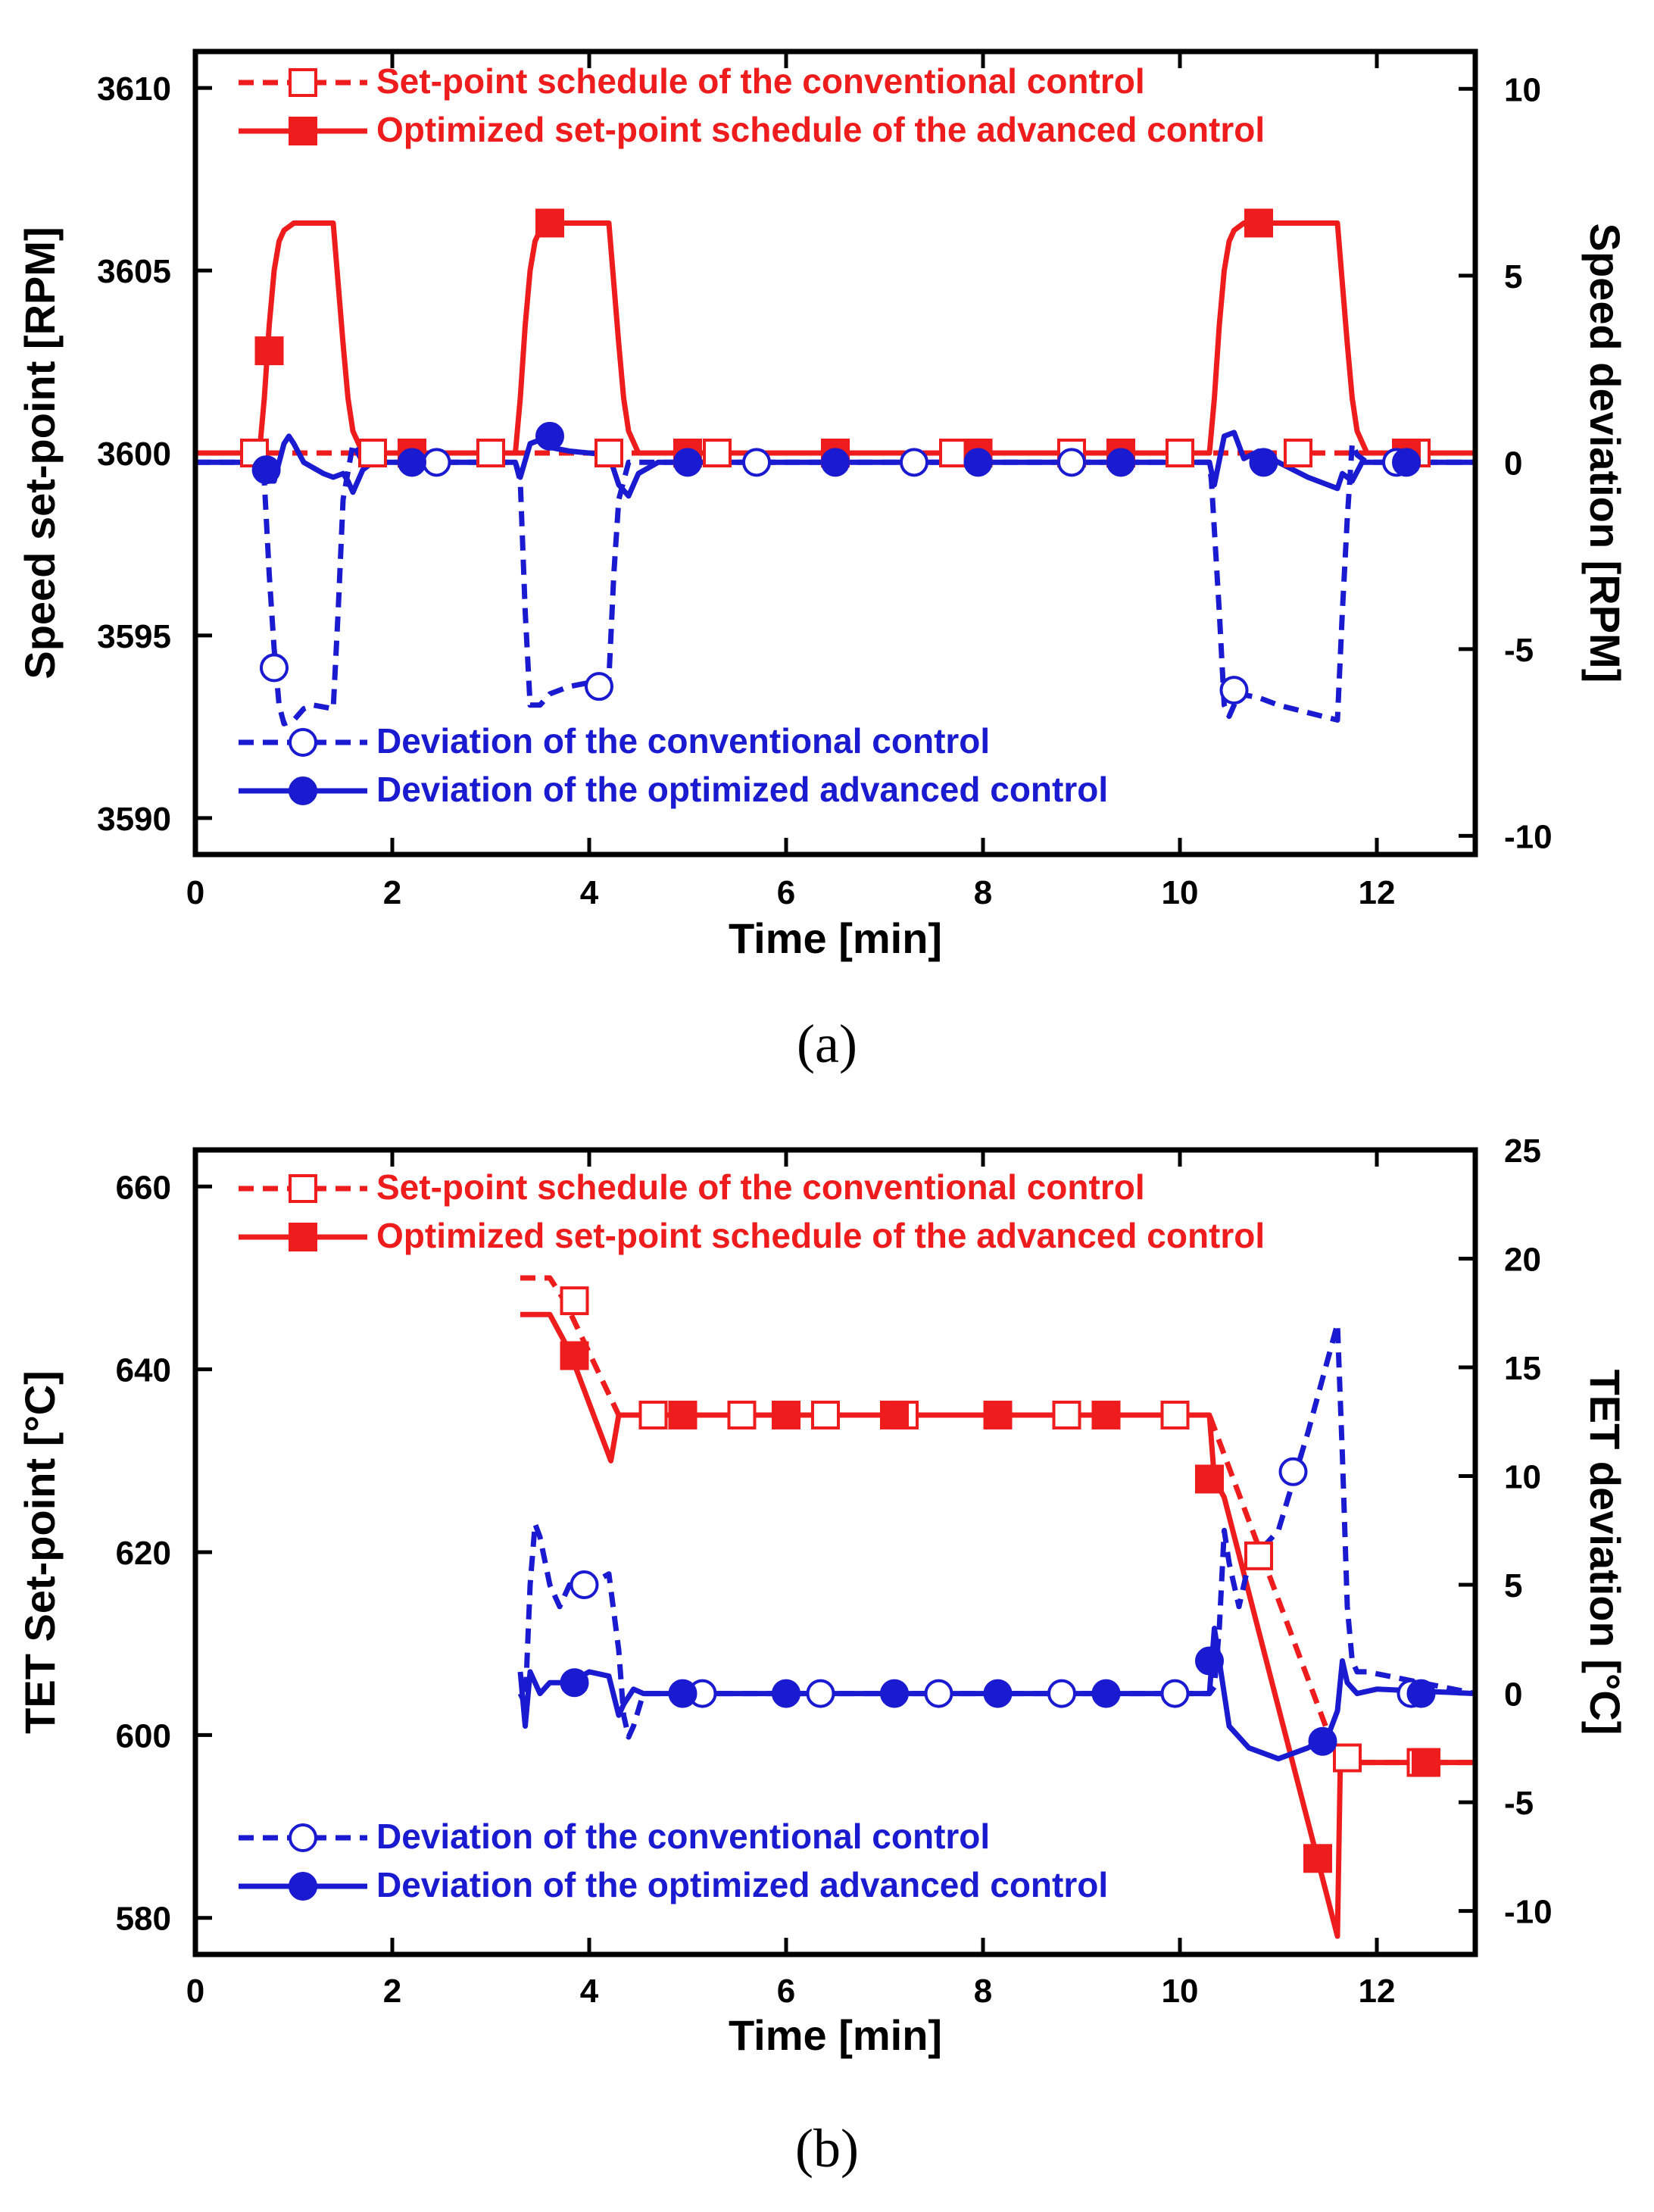 The height and width of the screenshot is (2212, 1654). Describe the element at coordinates (195, 892) in the screenshot. I see `panel-a-x-tick-label: 0` at that location.